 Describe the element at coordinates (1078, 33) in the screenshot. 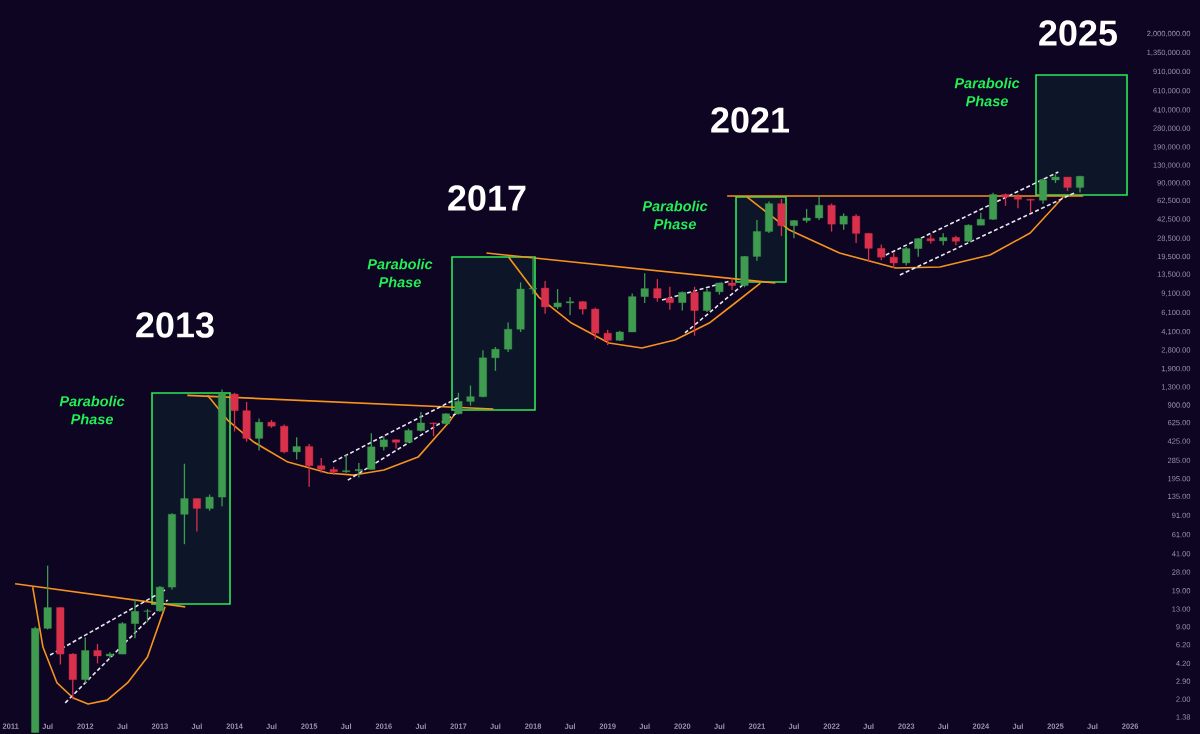

I see `annotation: 2025` at that location.